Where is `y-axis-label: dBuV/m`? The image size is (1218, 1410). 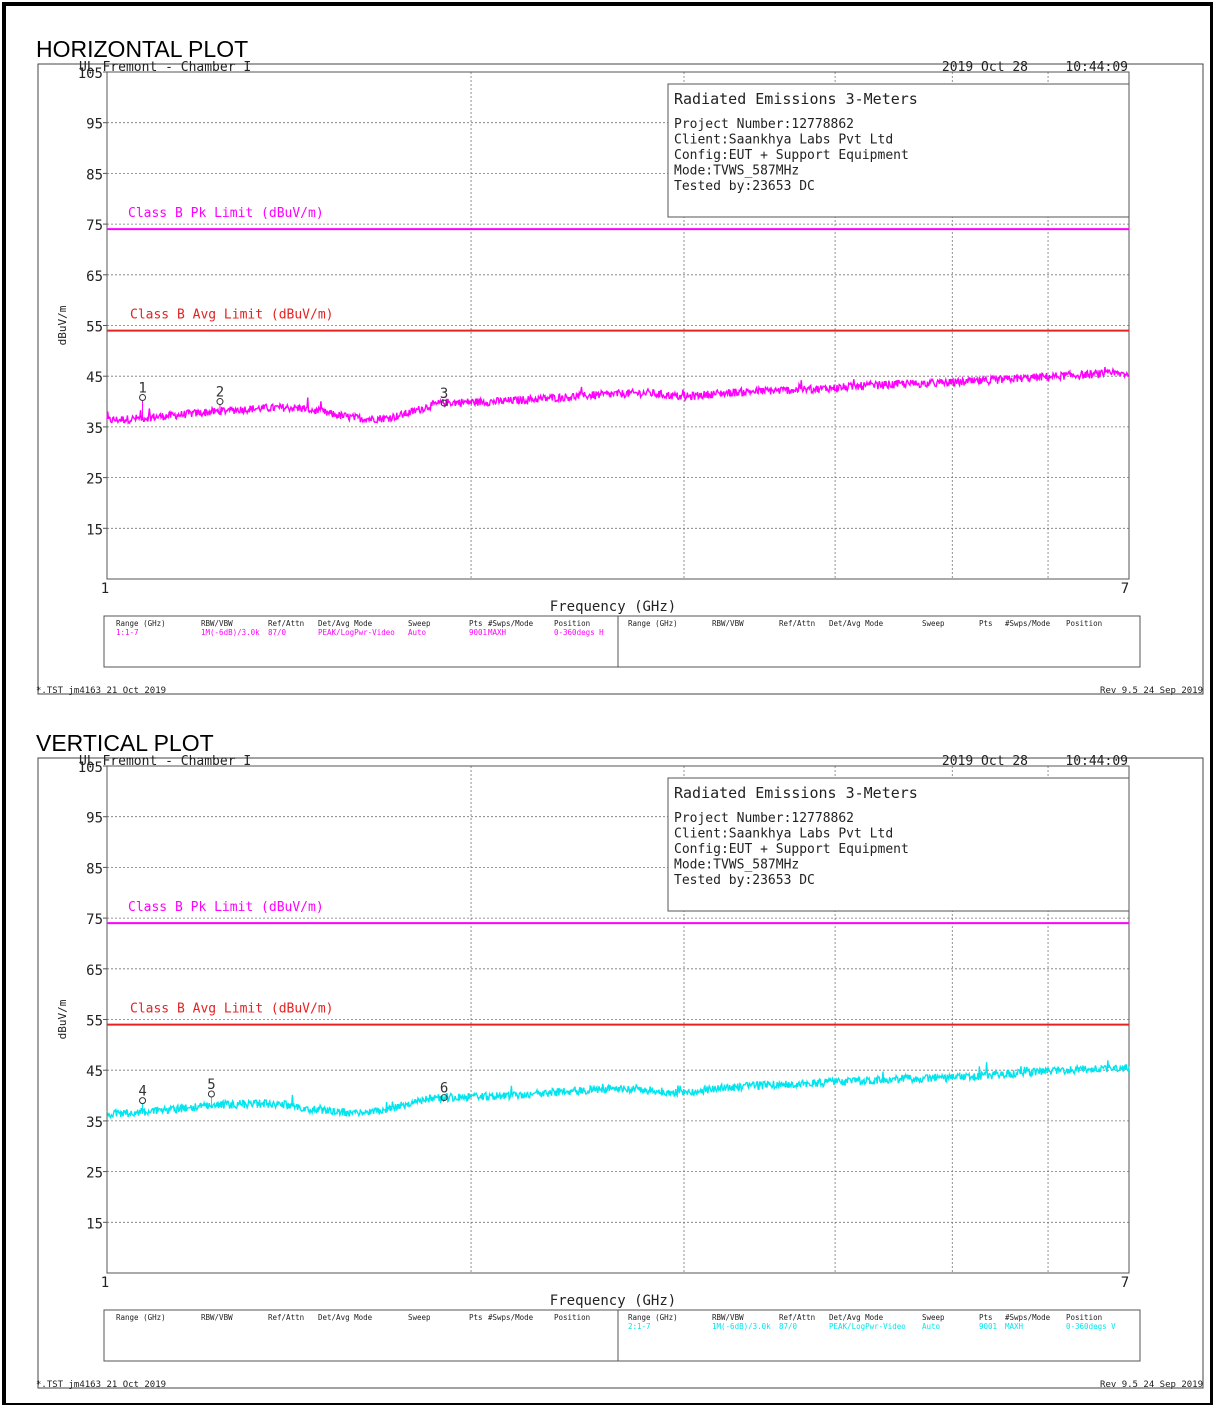
y-axis-label: dBuV/m is located at coordinates (62, 325).